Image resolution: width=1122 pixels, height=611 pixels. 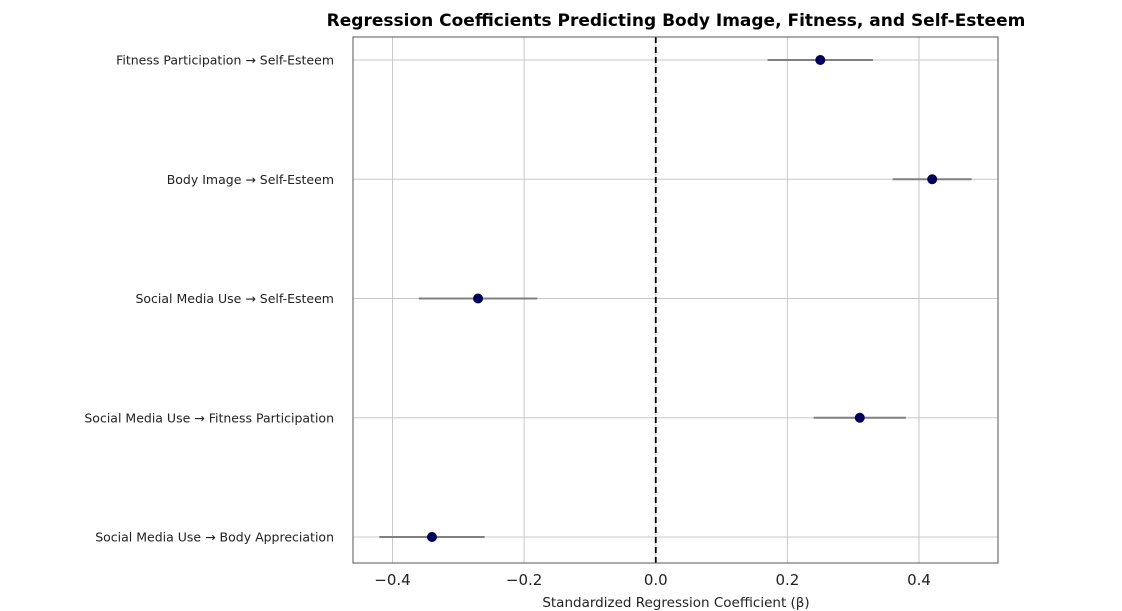 I want to click on y-tick-label: Social Media Use → Self-Esteem, so click(x=234, y=298).